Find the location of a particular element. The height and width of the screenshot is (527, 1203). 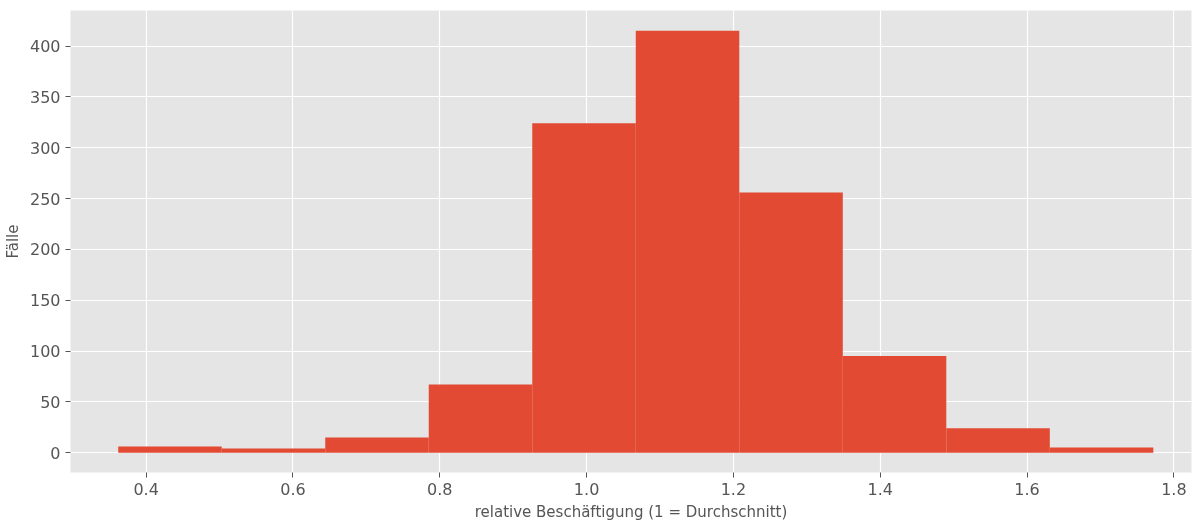

y-tick-label: 100 is located at coordinates (45, 352).